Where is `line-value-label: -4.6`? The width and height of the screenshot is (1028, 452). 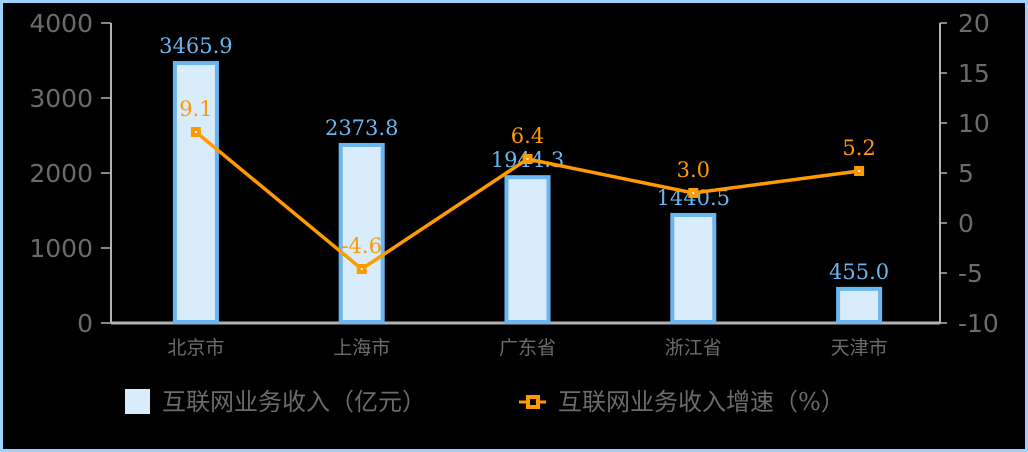 line-value-label: -4.6 is located at coordinates (361, 246).